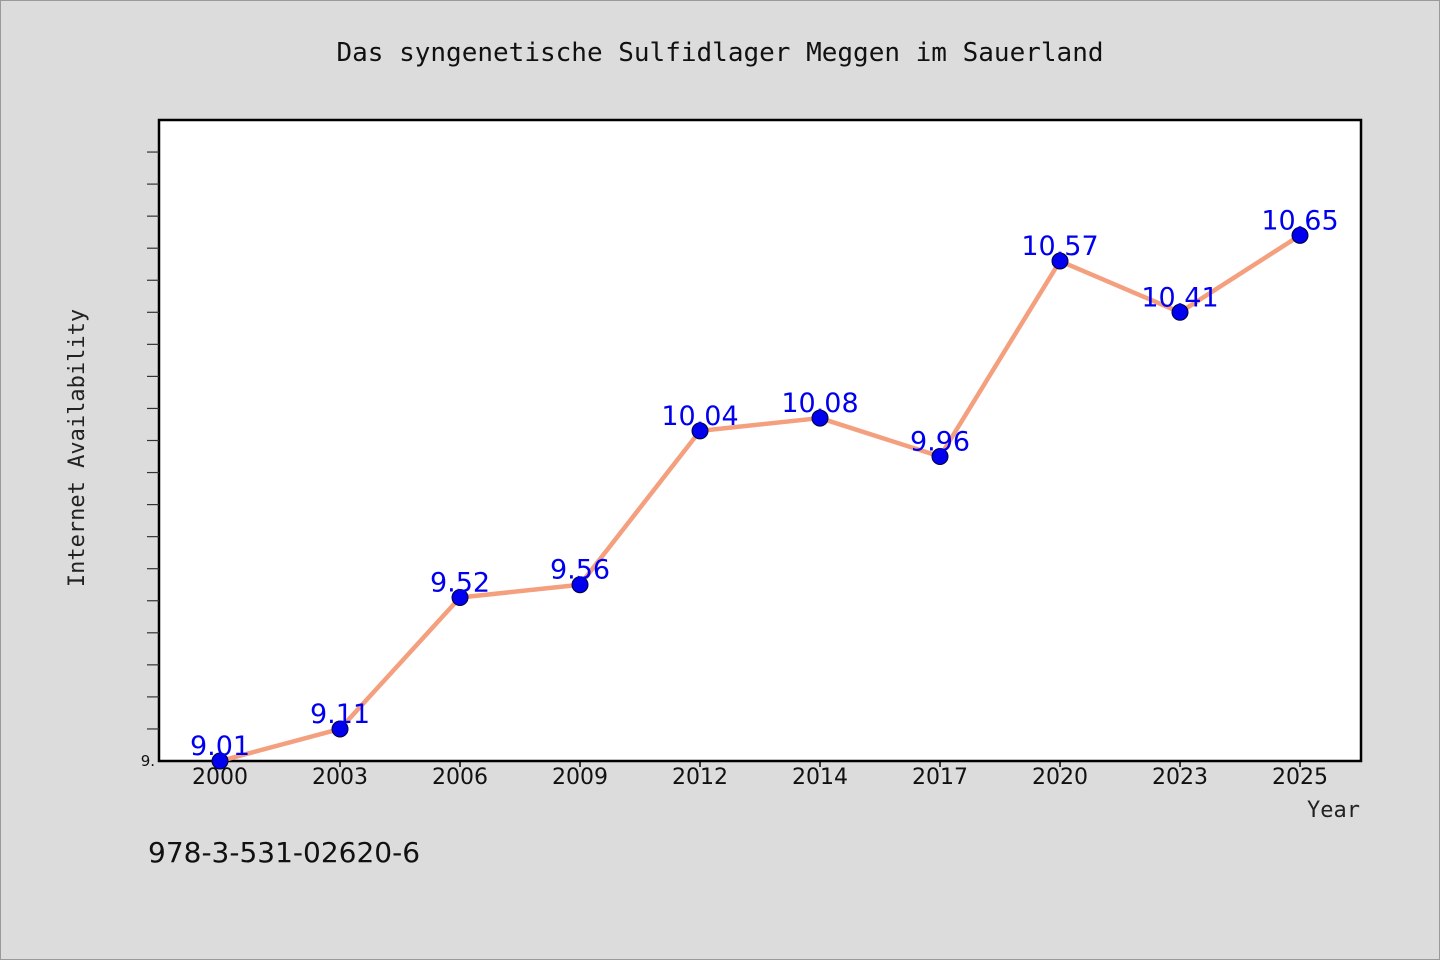 This screenshot has width=1440, height=960. What do you see at coordinates (340, 714) in the screenshot?
I see `data-label: 9.11` at bounding box center [340, 714].